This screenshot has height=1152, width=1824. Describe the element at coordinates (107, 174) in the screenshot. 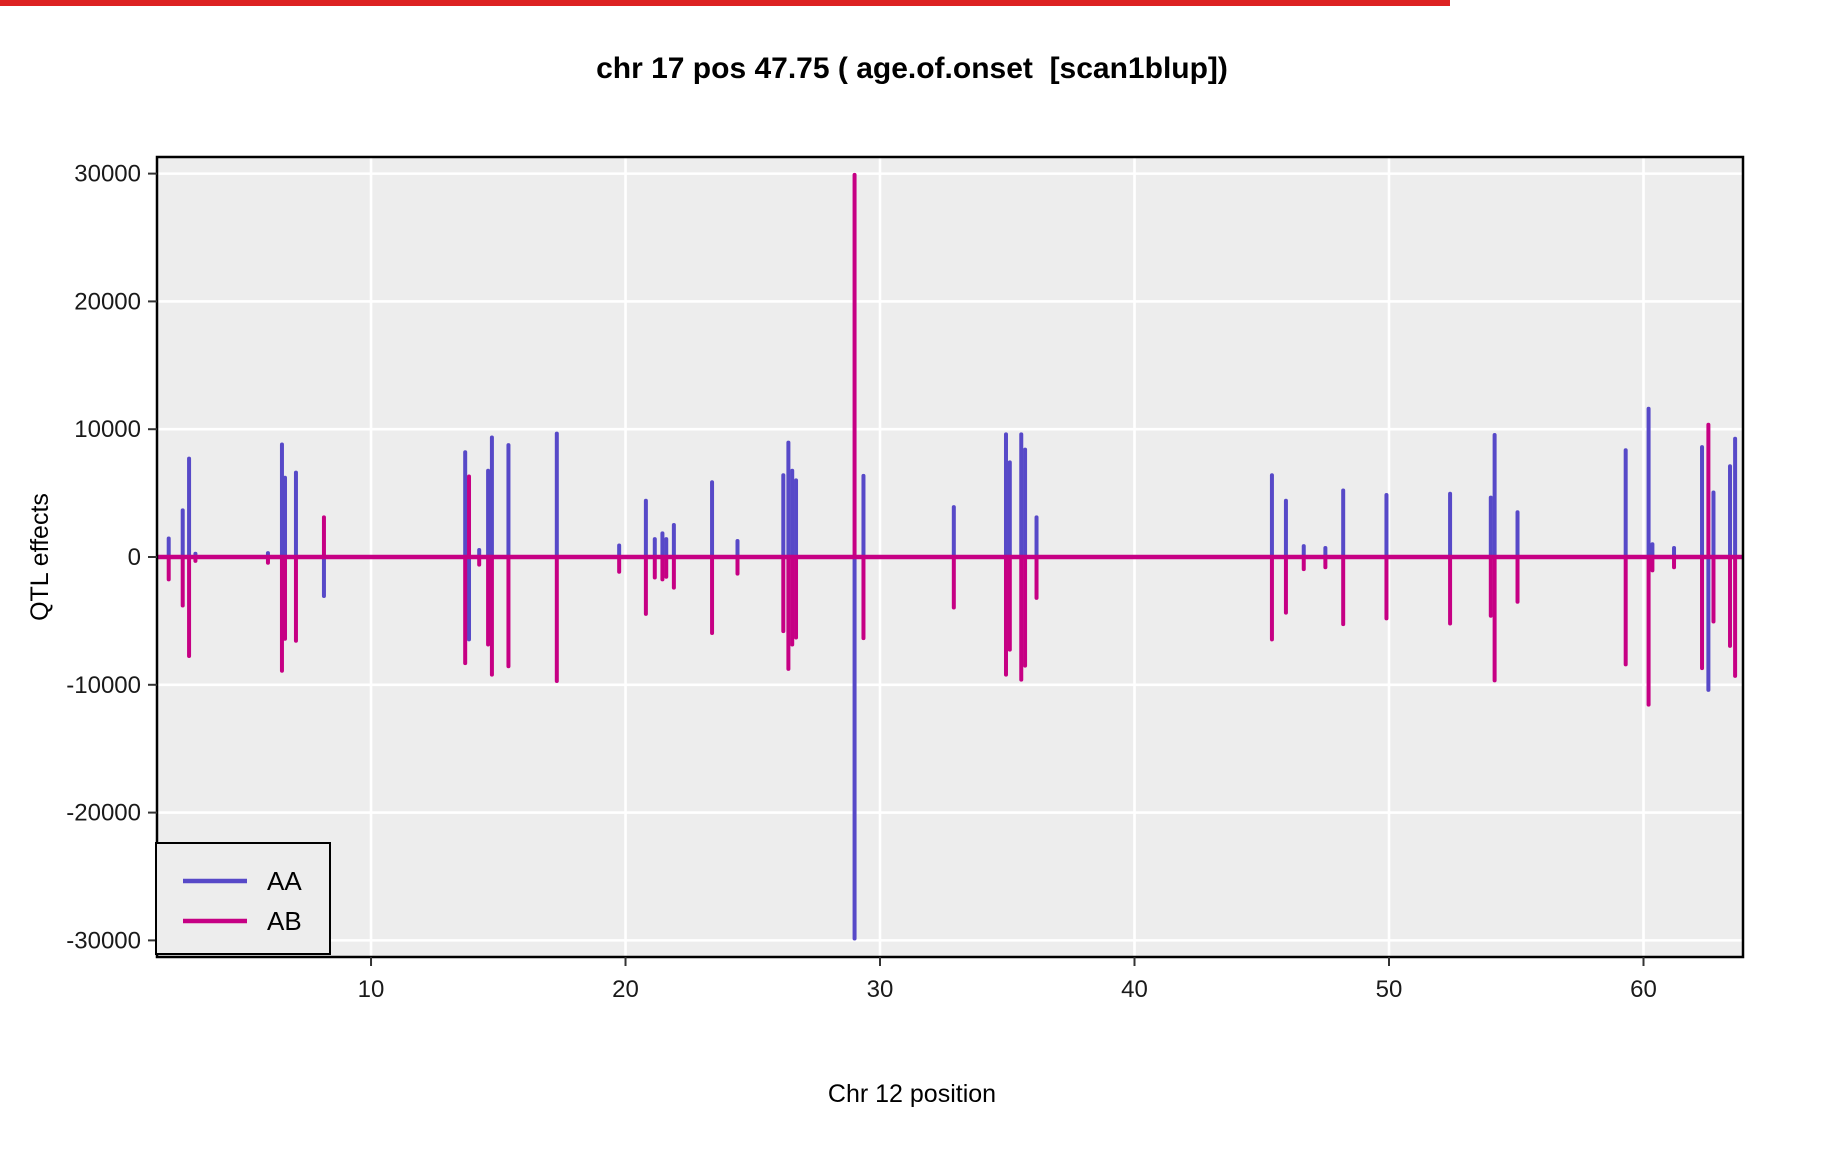

I see `y-tick-label: 30000` at that location.